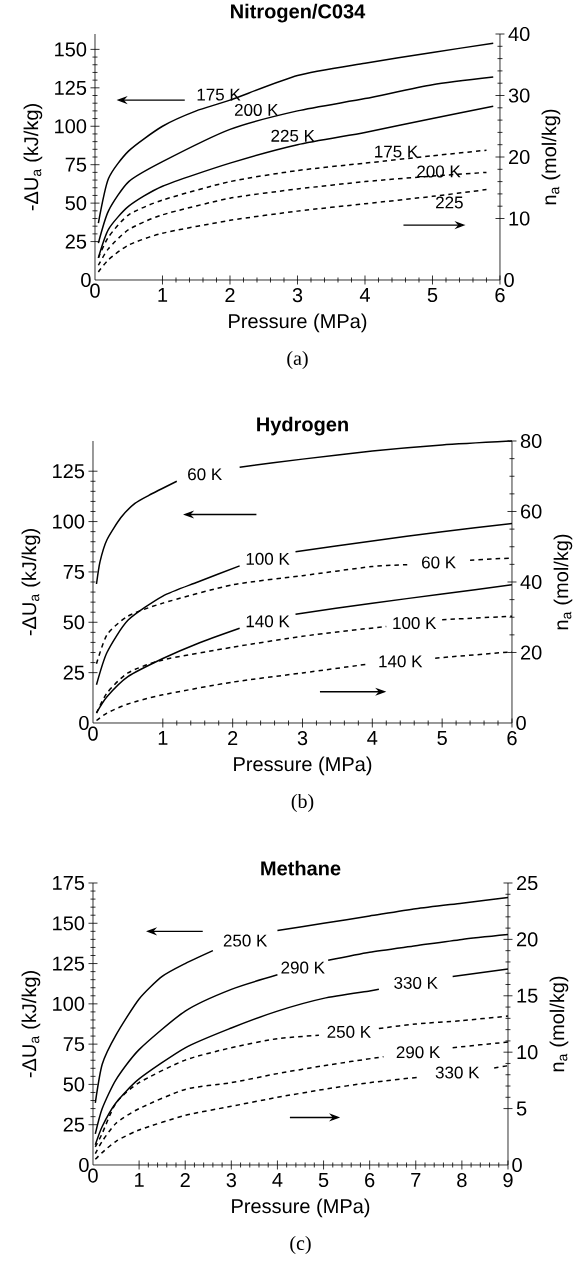 The height and width of the screenshot is (1275, 573). I want to click on chart-title: Nitrogen/C034, so click(298, 13).